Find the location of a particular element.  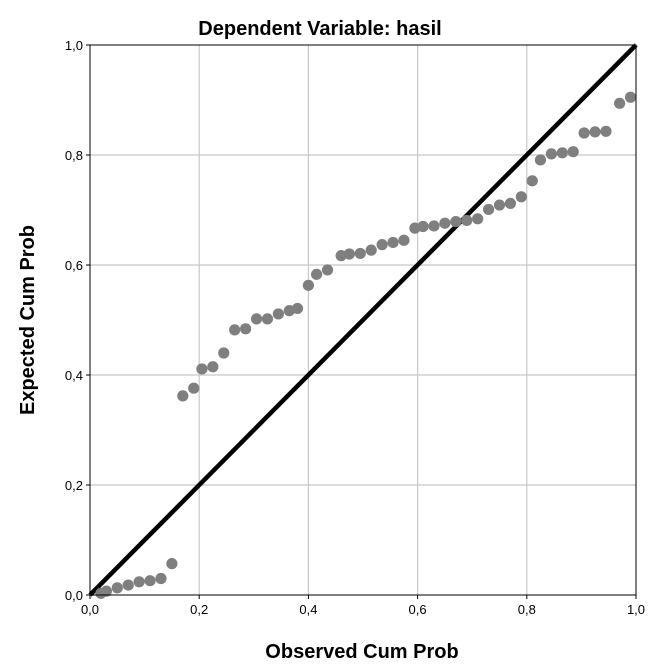

x-tick-label: 0,8 is located at coordinates (527, 609).